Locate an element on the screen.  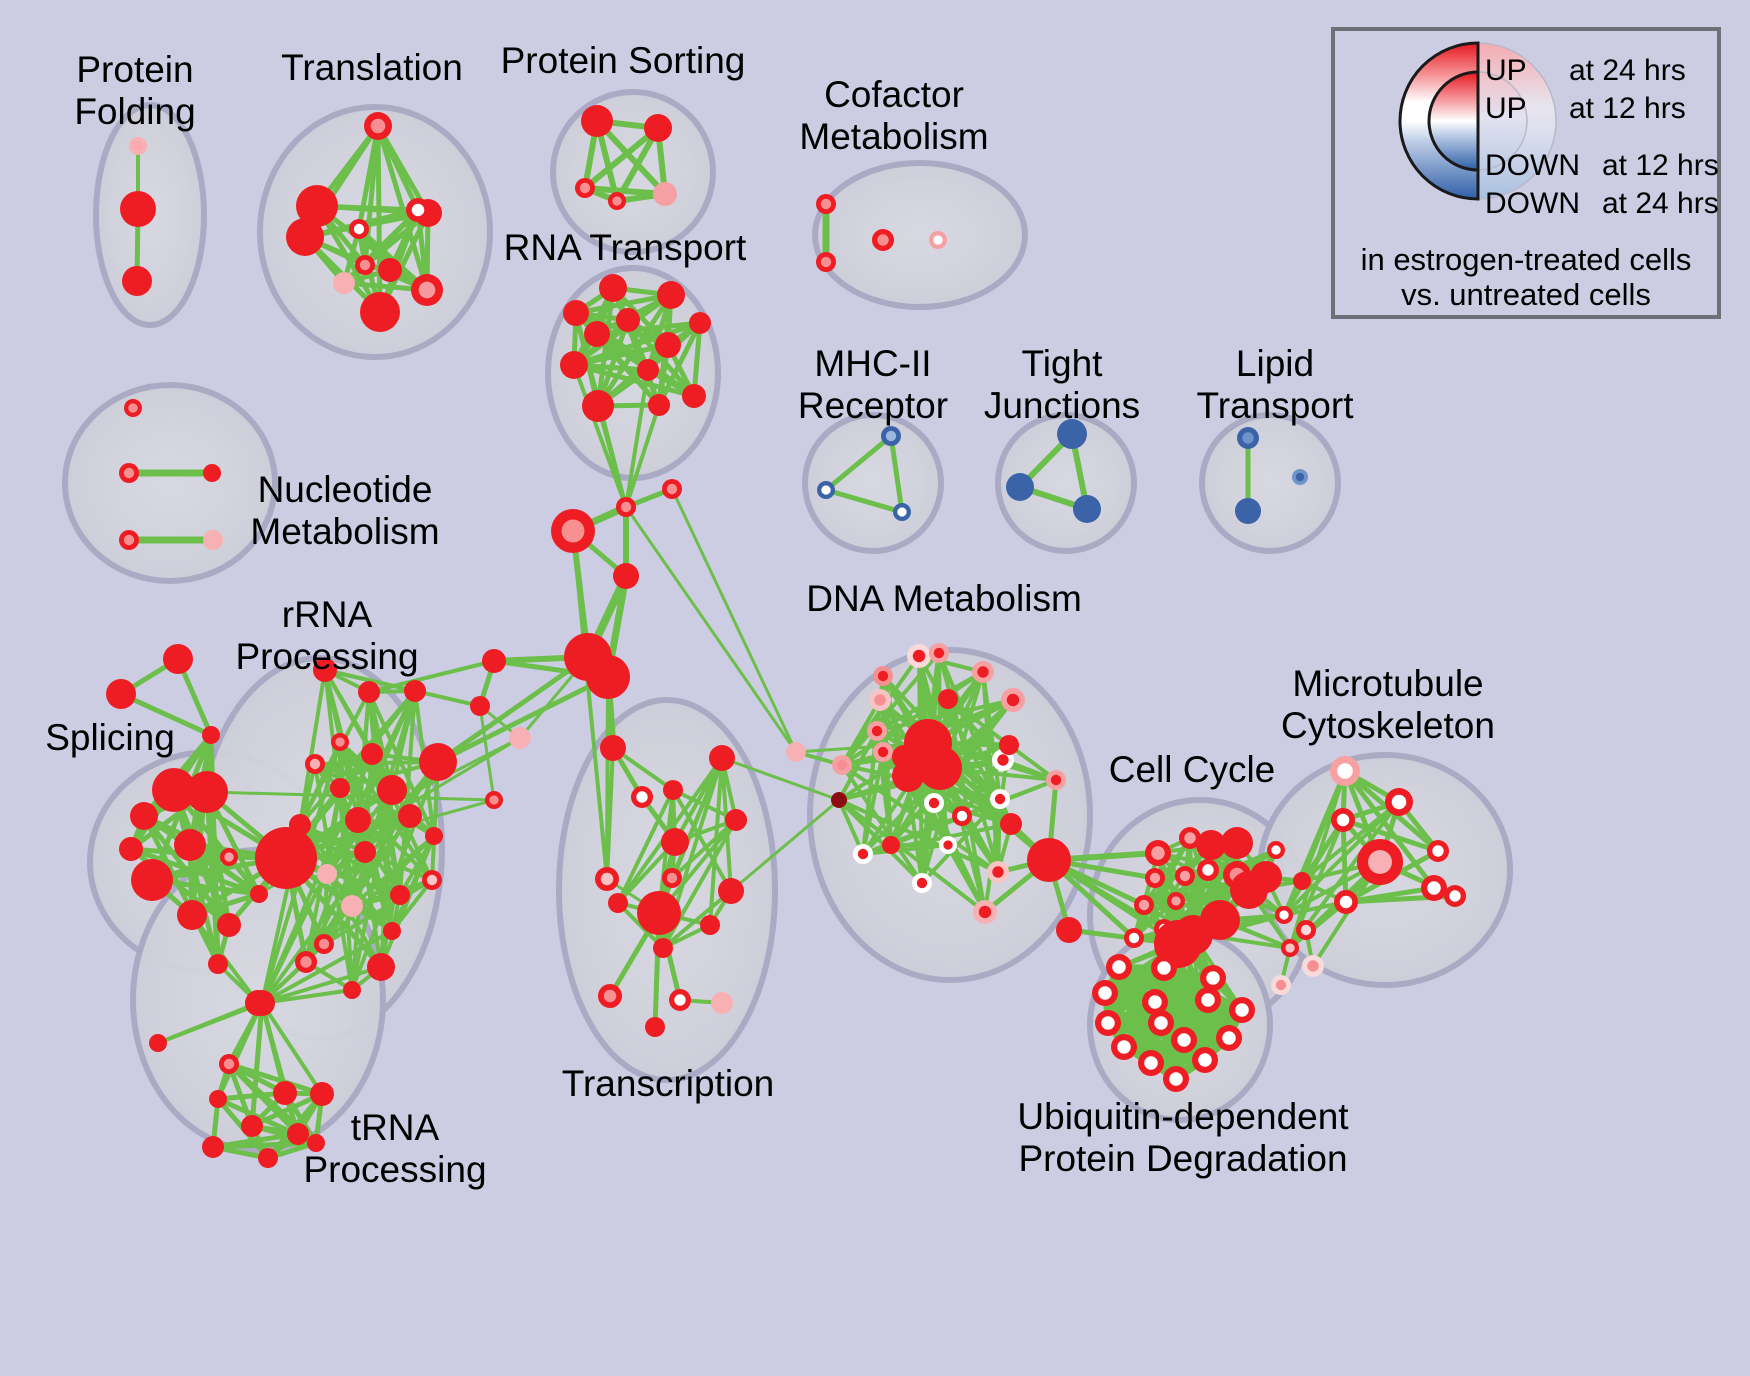
cluster-region-lipid-transport is located at coordinates (1270, 483).